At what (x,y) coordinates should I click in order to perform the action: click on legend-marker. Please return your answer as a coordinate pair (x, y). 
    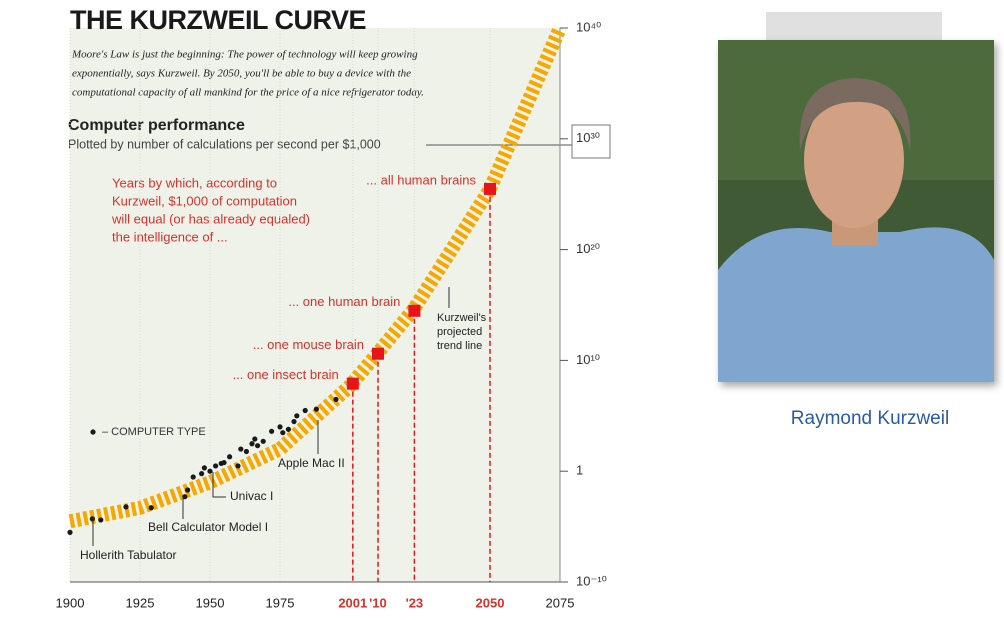
    Looking at the image, I should click on (93, 432).